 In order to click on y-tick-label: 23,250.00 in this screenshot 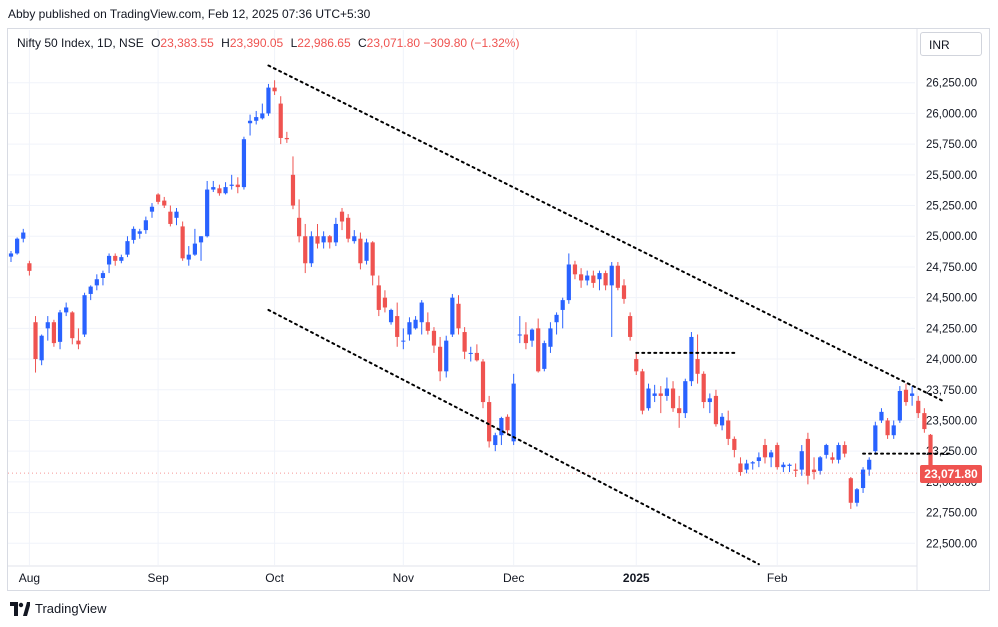, I will do `click(951, 452)`.